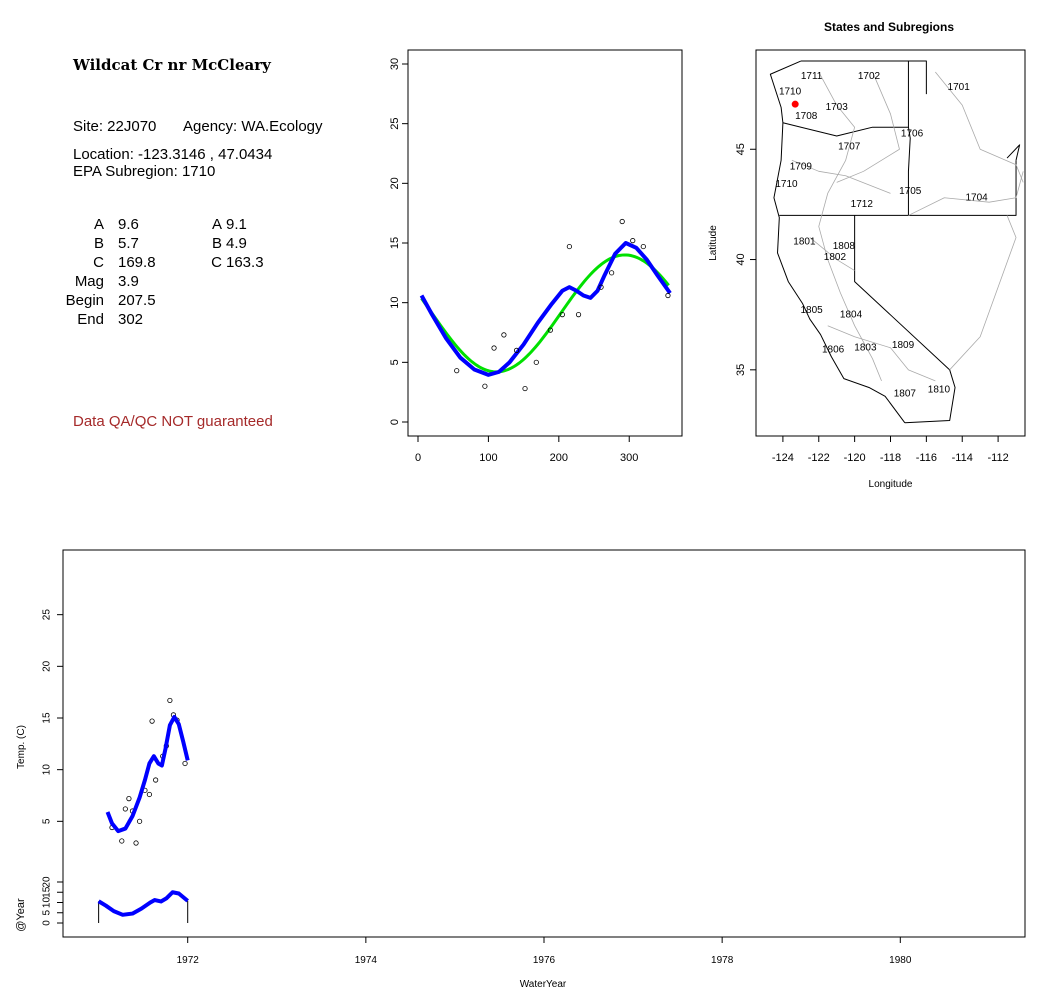 This screenshot has width=1038, height=1001. What do you see at coordinates (131, 319) in the screenshot?
I see `param-value: 302` at bounding box center [131, 319].